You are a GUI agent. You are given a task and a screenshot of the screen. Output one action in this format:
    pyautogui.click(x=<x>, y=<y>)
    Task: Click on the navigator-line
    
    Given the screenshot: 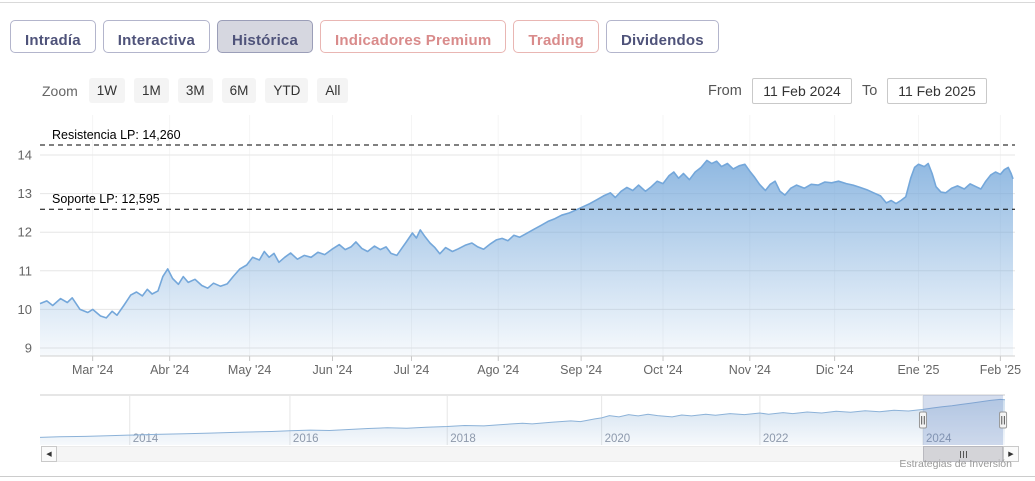 What is the action you would take?
    pyautogui.click(x=522, y=418)
    